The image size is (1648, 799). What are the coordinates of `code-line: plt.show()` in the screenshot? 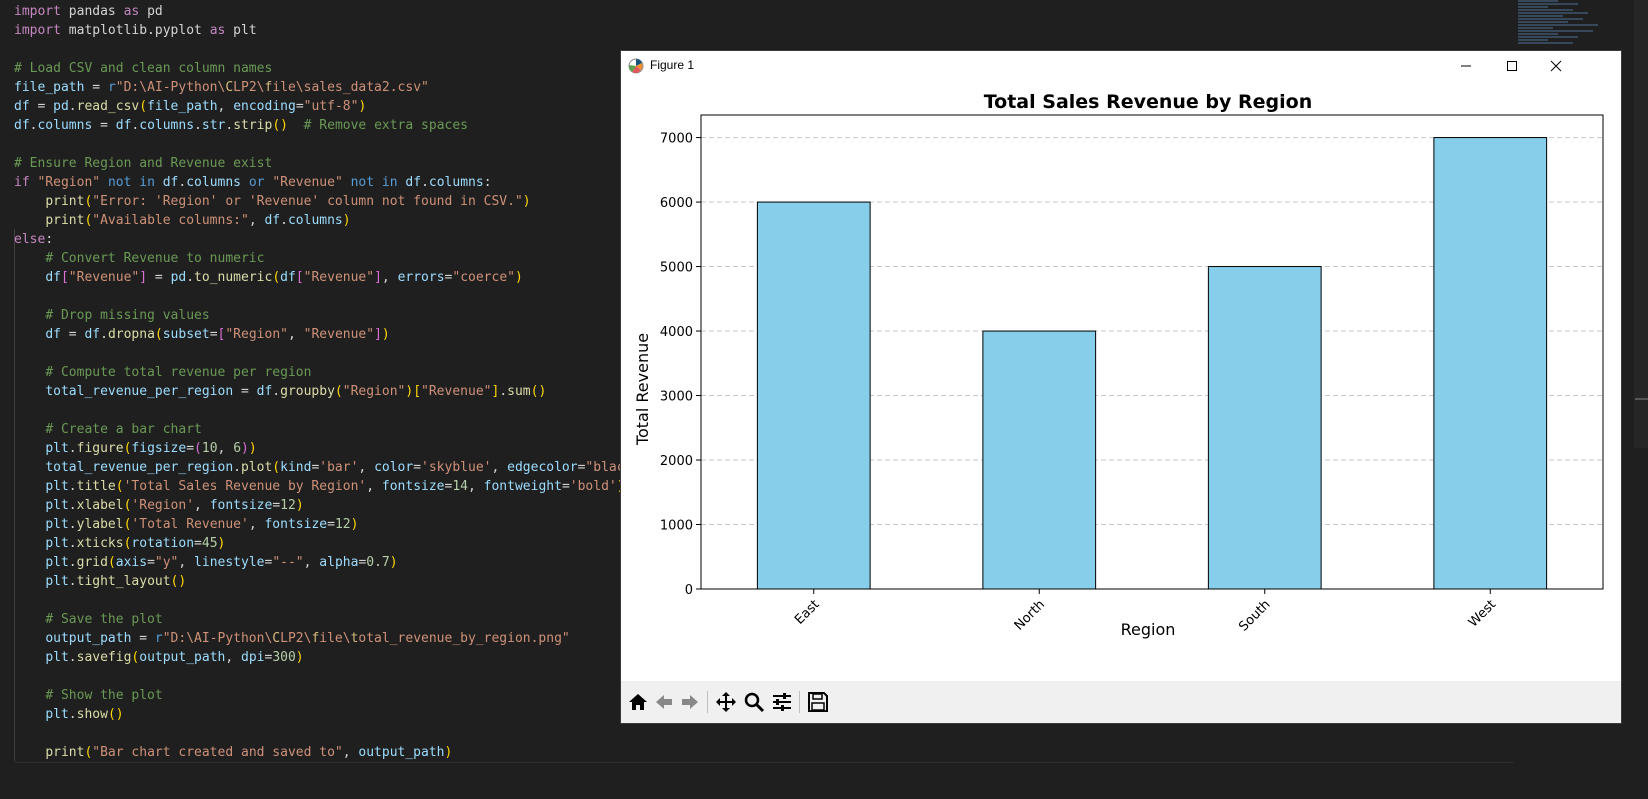 It's located at (327, 714).